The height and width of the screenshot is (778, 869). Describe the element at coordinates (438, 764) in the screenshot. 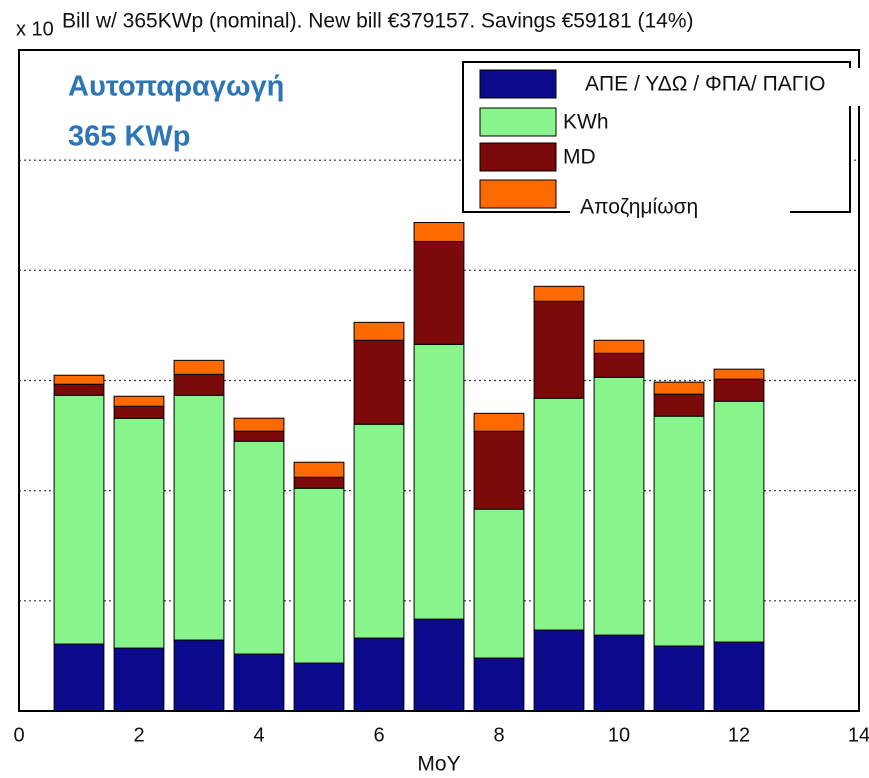

I see `x-axis-label: MoY` at that location.